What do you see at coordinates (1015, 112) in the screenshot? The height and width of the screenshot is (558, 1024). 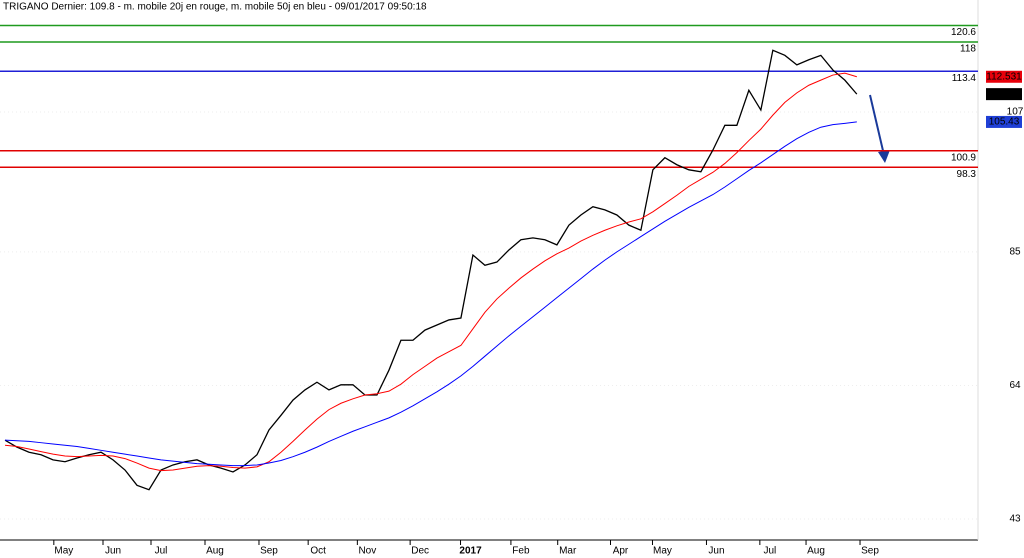 I see `y-tick-label: 107` at bounding box center [1015, 112].